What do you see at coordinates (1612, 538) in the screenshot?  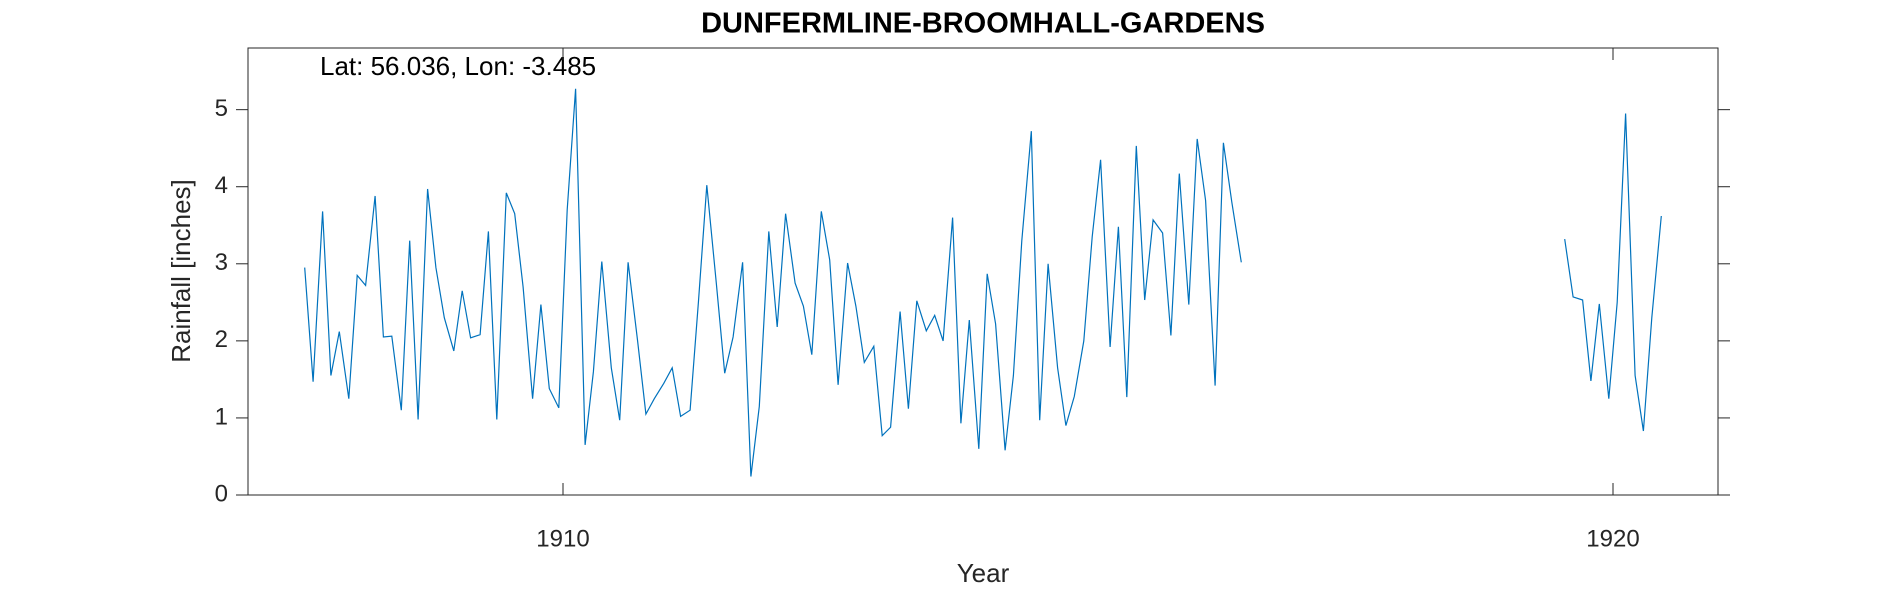 I see `x-tick-label: 1920` at bounding box center [1612, 538].